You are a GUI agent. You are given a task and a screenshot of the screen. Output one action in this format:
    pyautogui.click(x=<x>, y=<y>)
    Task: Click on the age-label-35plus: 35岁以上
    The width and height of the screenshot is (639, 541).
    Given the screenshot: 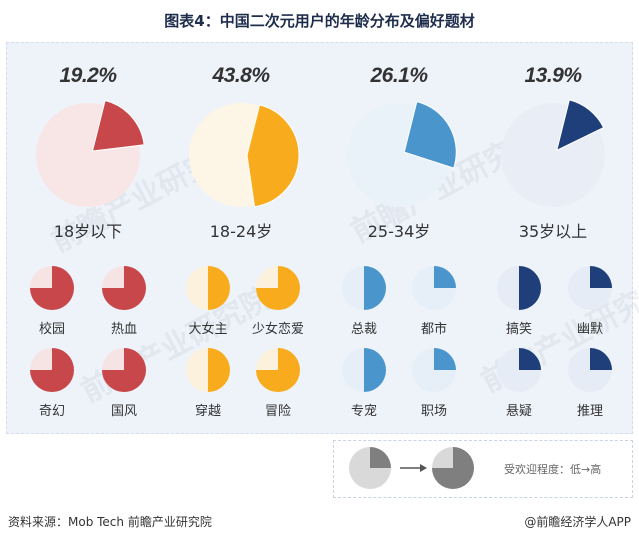 What is the action you would take?
    pyautogui.click(x=553, y=231)
    